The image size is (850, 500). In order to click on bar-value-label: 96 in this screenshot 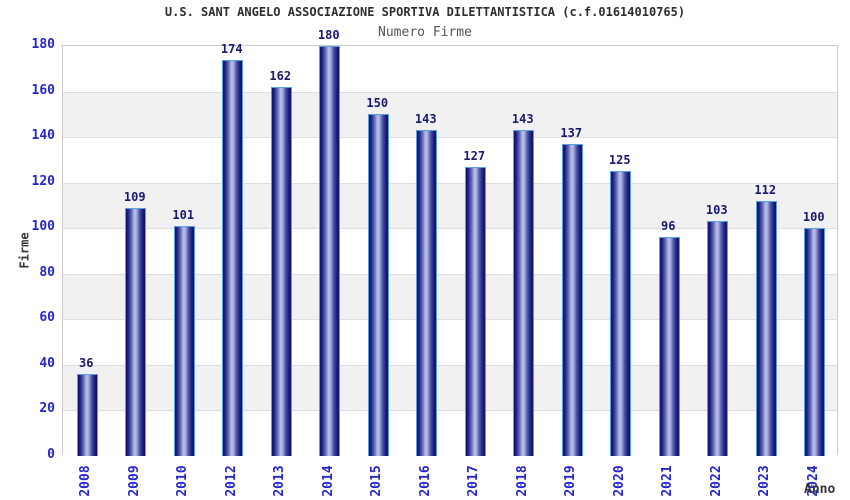, I will do `click(668, 226)`.